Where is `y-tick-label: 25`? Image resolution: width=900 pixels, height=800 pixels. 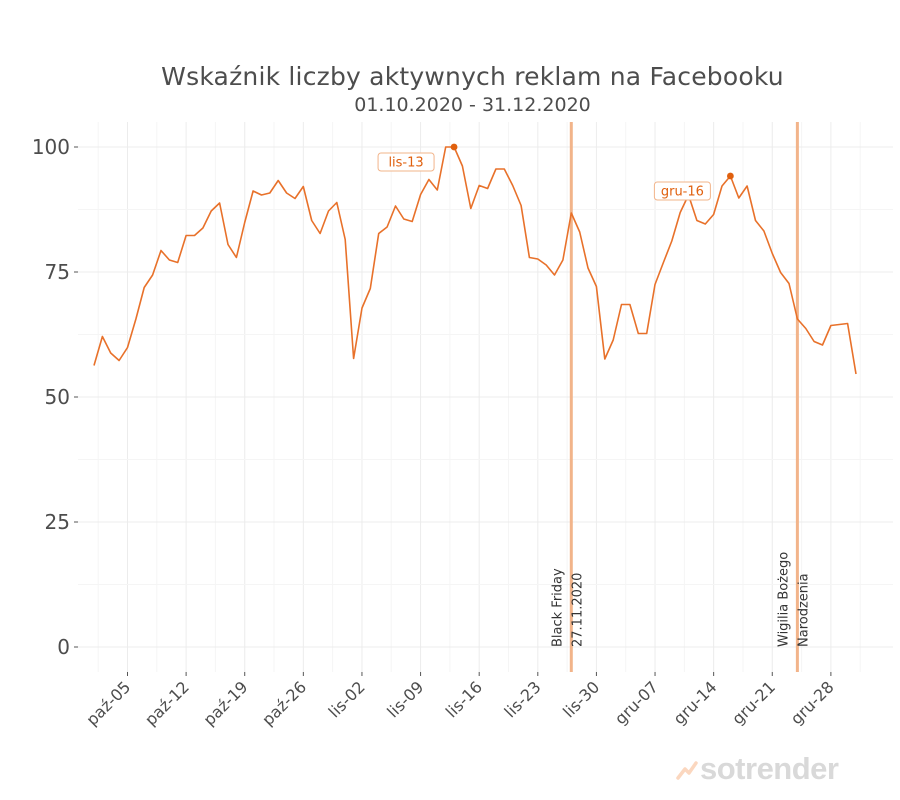 y-tick-label: 25 is located at coordinates (57, 522).